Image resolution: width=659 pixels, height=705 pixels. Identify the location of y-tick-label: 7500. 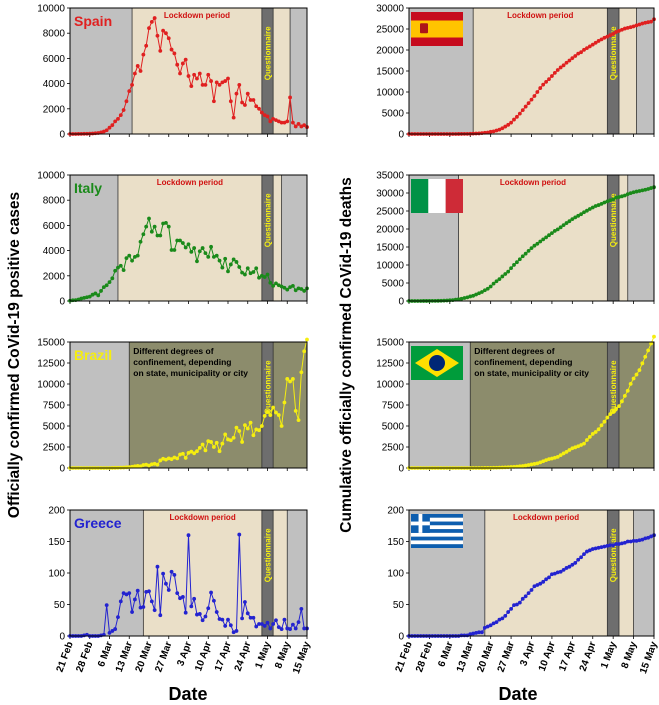
(393, 406).